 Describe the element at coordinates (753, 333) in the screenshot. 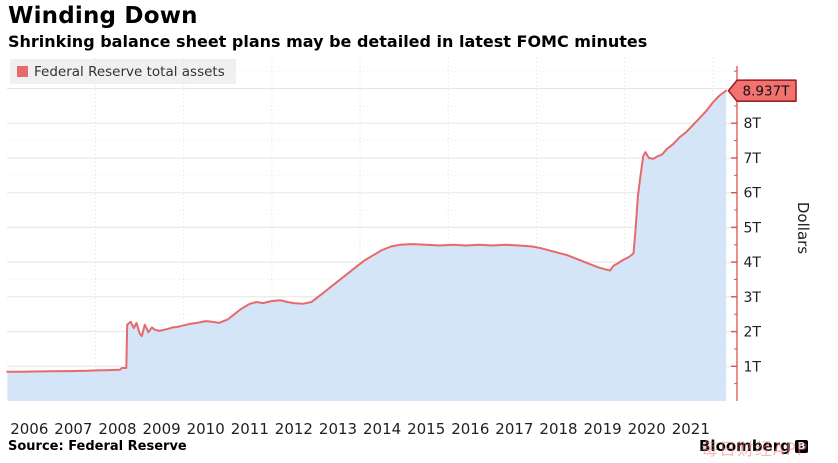

I see `y-axis-tick-label: 2T` at that location.